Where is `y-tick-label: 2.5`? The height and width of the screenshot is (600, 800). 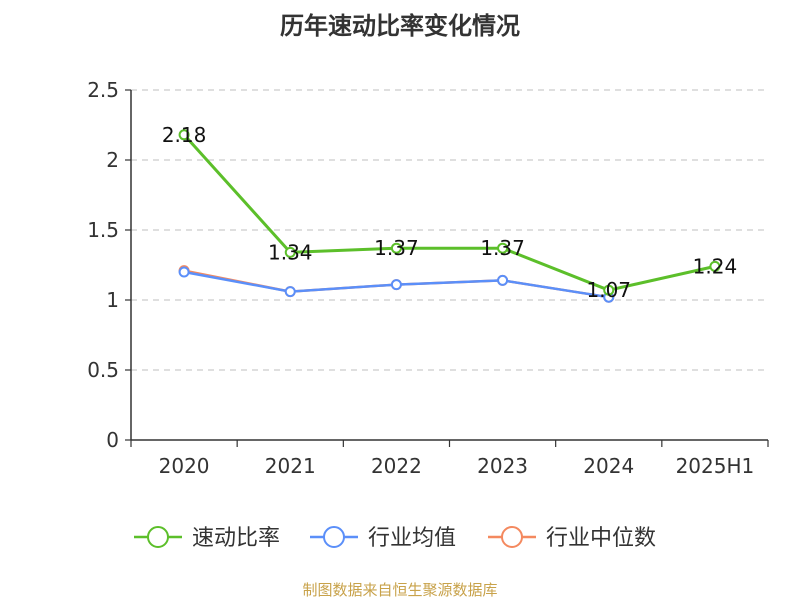
y-tick-label: 2.5 is located at coordinates (103, 90).